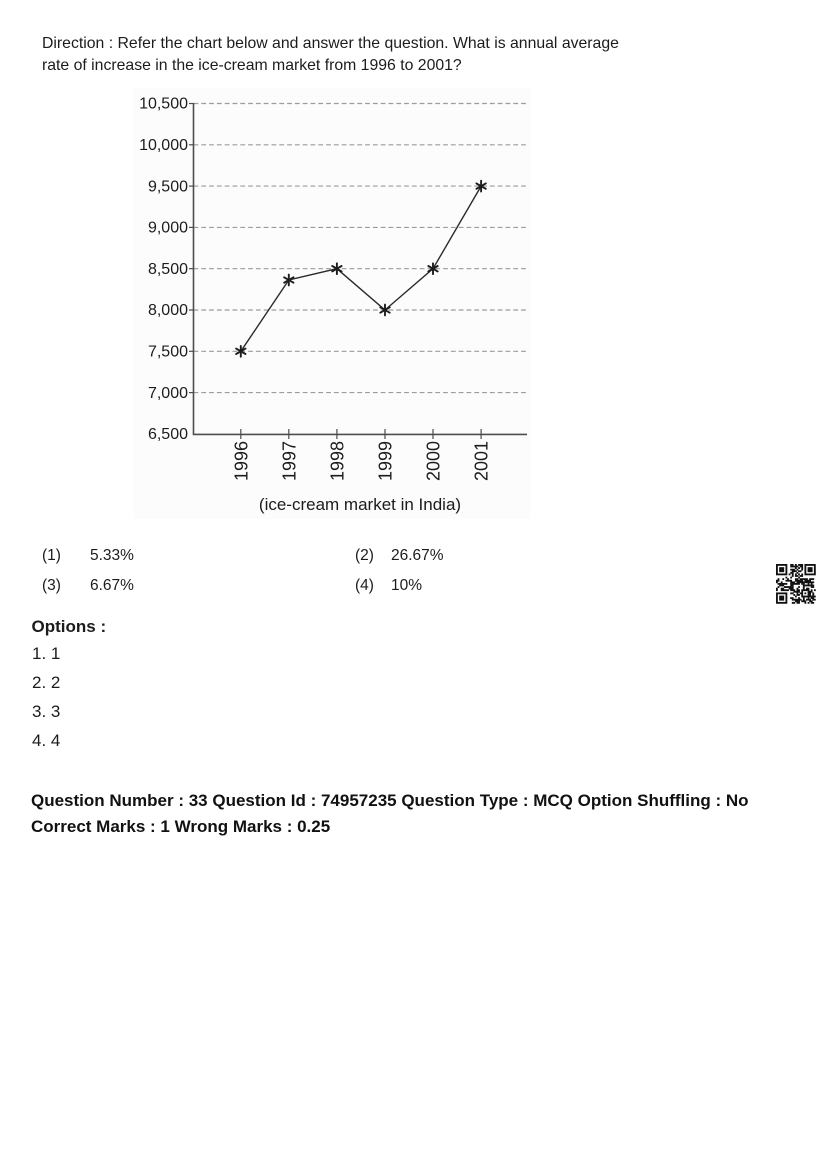 This screenshot has height=1169, width=826. What do you see at coordinates (168, 228) in the screenshot?
I see `svg-text: 9,000` at bounding box center [168, 228].